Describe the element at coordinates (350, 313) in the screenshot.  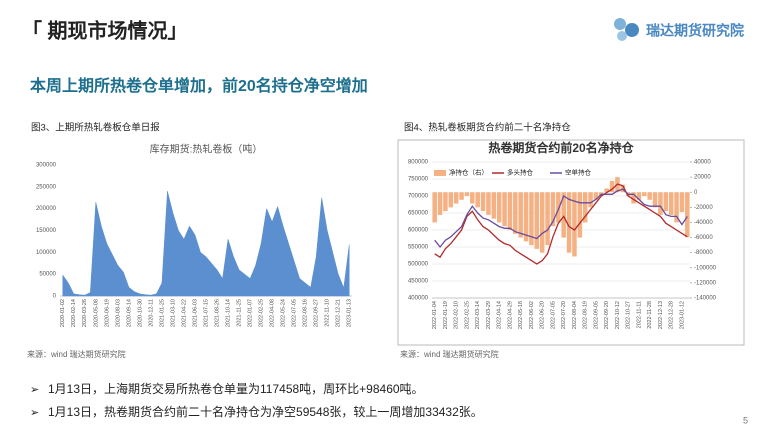
I see `x-tick-label: 2023-01-13` at that location.